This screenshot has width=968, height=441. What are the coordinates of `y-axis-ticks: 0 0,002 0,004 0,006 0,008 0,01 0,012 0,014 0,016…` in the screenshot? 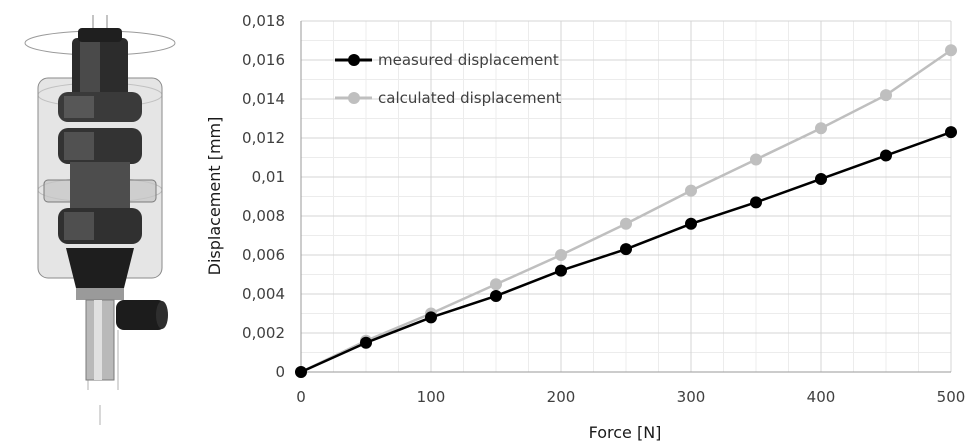 It's located at (263, 196).